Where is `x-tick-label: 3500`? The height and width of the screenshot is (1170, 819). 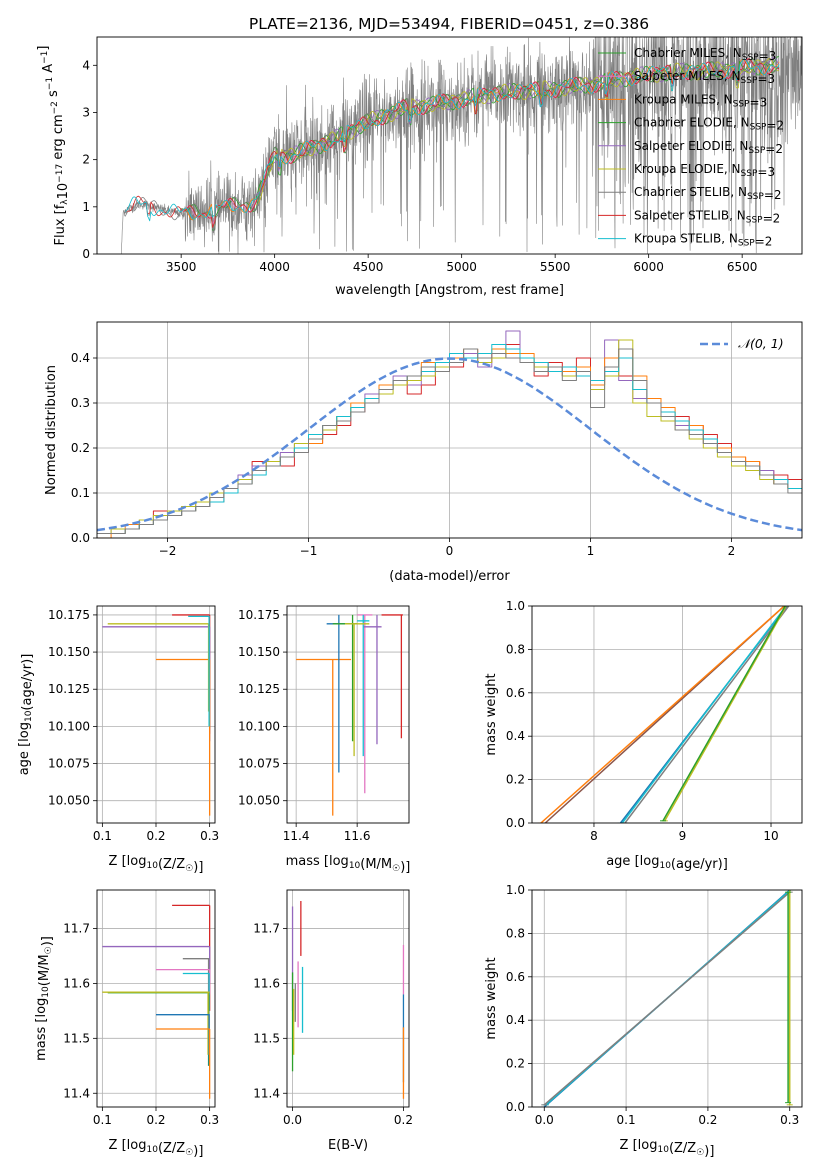
x-tick-label: 3500 is located at coordinates (181, 267).